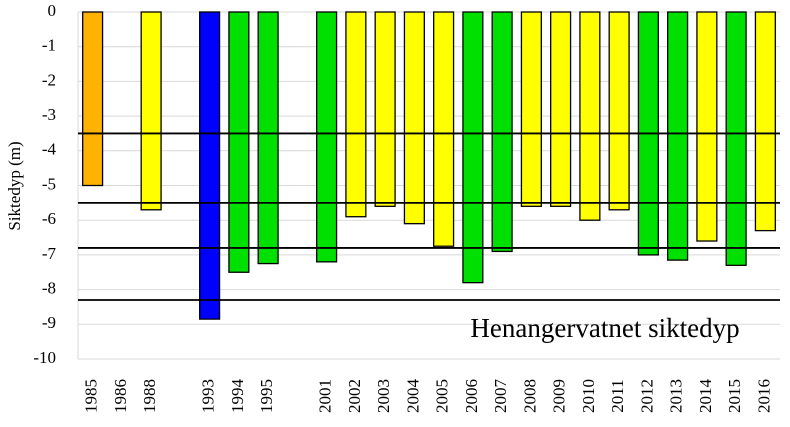  What do you see at coordinates (14, 185) in the screenshot?
I see `y-axis-label: Siktedyp (m)` at bounding box center [14, 185].